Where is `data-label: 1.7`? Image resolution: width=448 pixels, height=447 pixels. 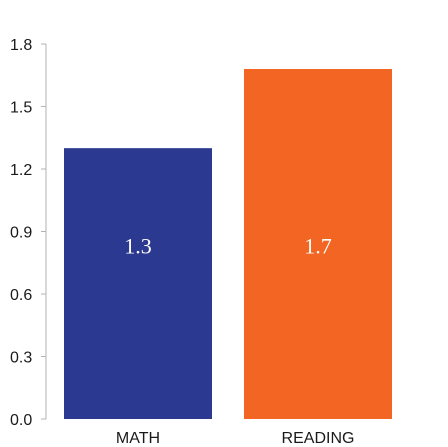 data-label: 1.7 is located at coordinates (318, 246).